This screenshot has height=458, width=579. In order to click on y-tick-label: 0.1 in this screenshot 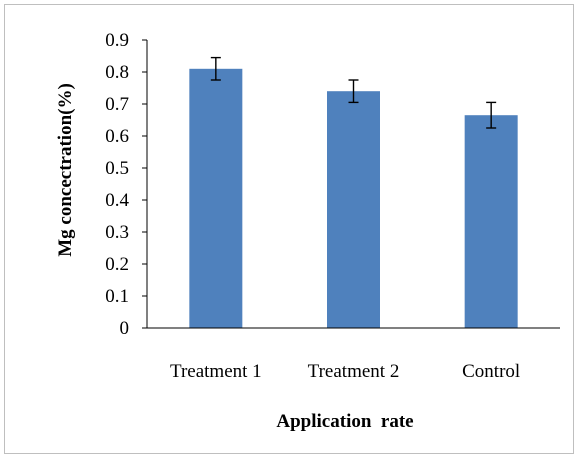, I will do `click(117, 296)`.